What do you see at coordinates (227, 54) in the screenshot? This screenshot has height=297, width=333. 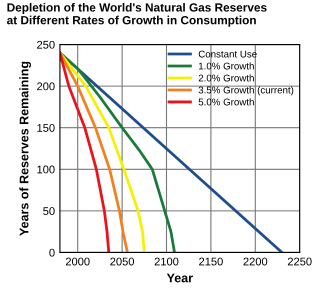 I see `legend-label: Constant Use` at bounding box center [227, 54].